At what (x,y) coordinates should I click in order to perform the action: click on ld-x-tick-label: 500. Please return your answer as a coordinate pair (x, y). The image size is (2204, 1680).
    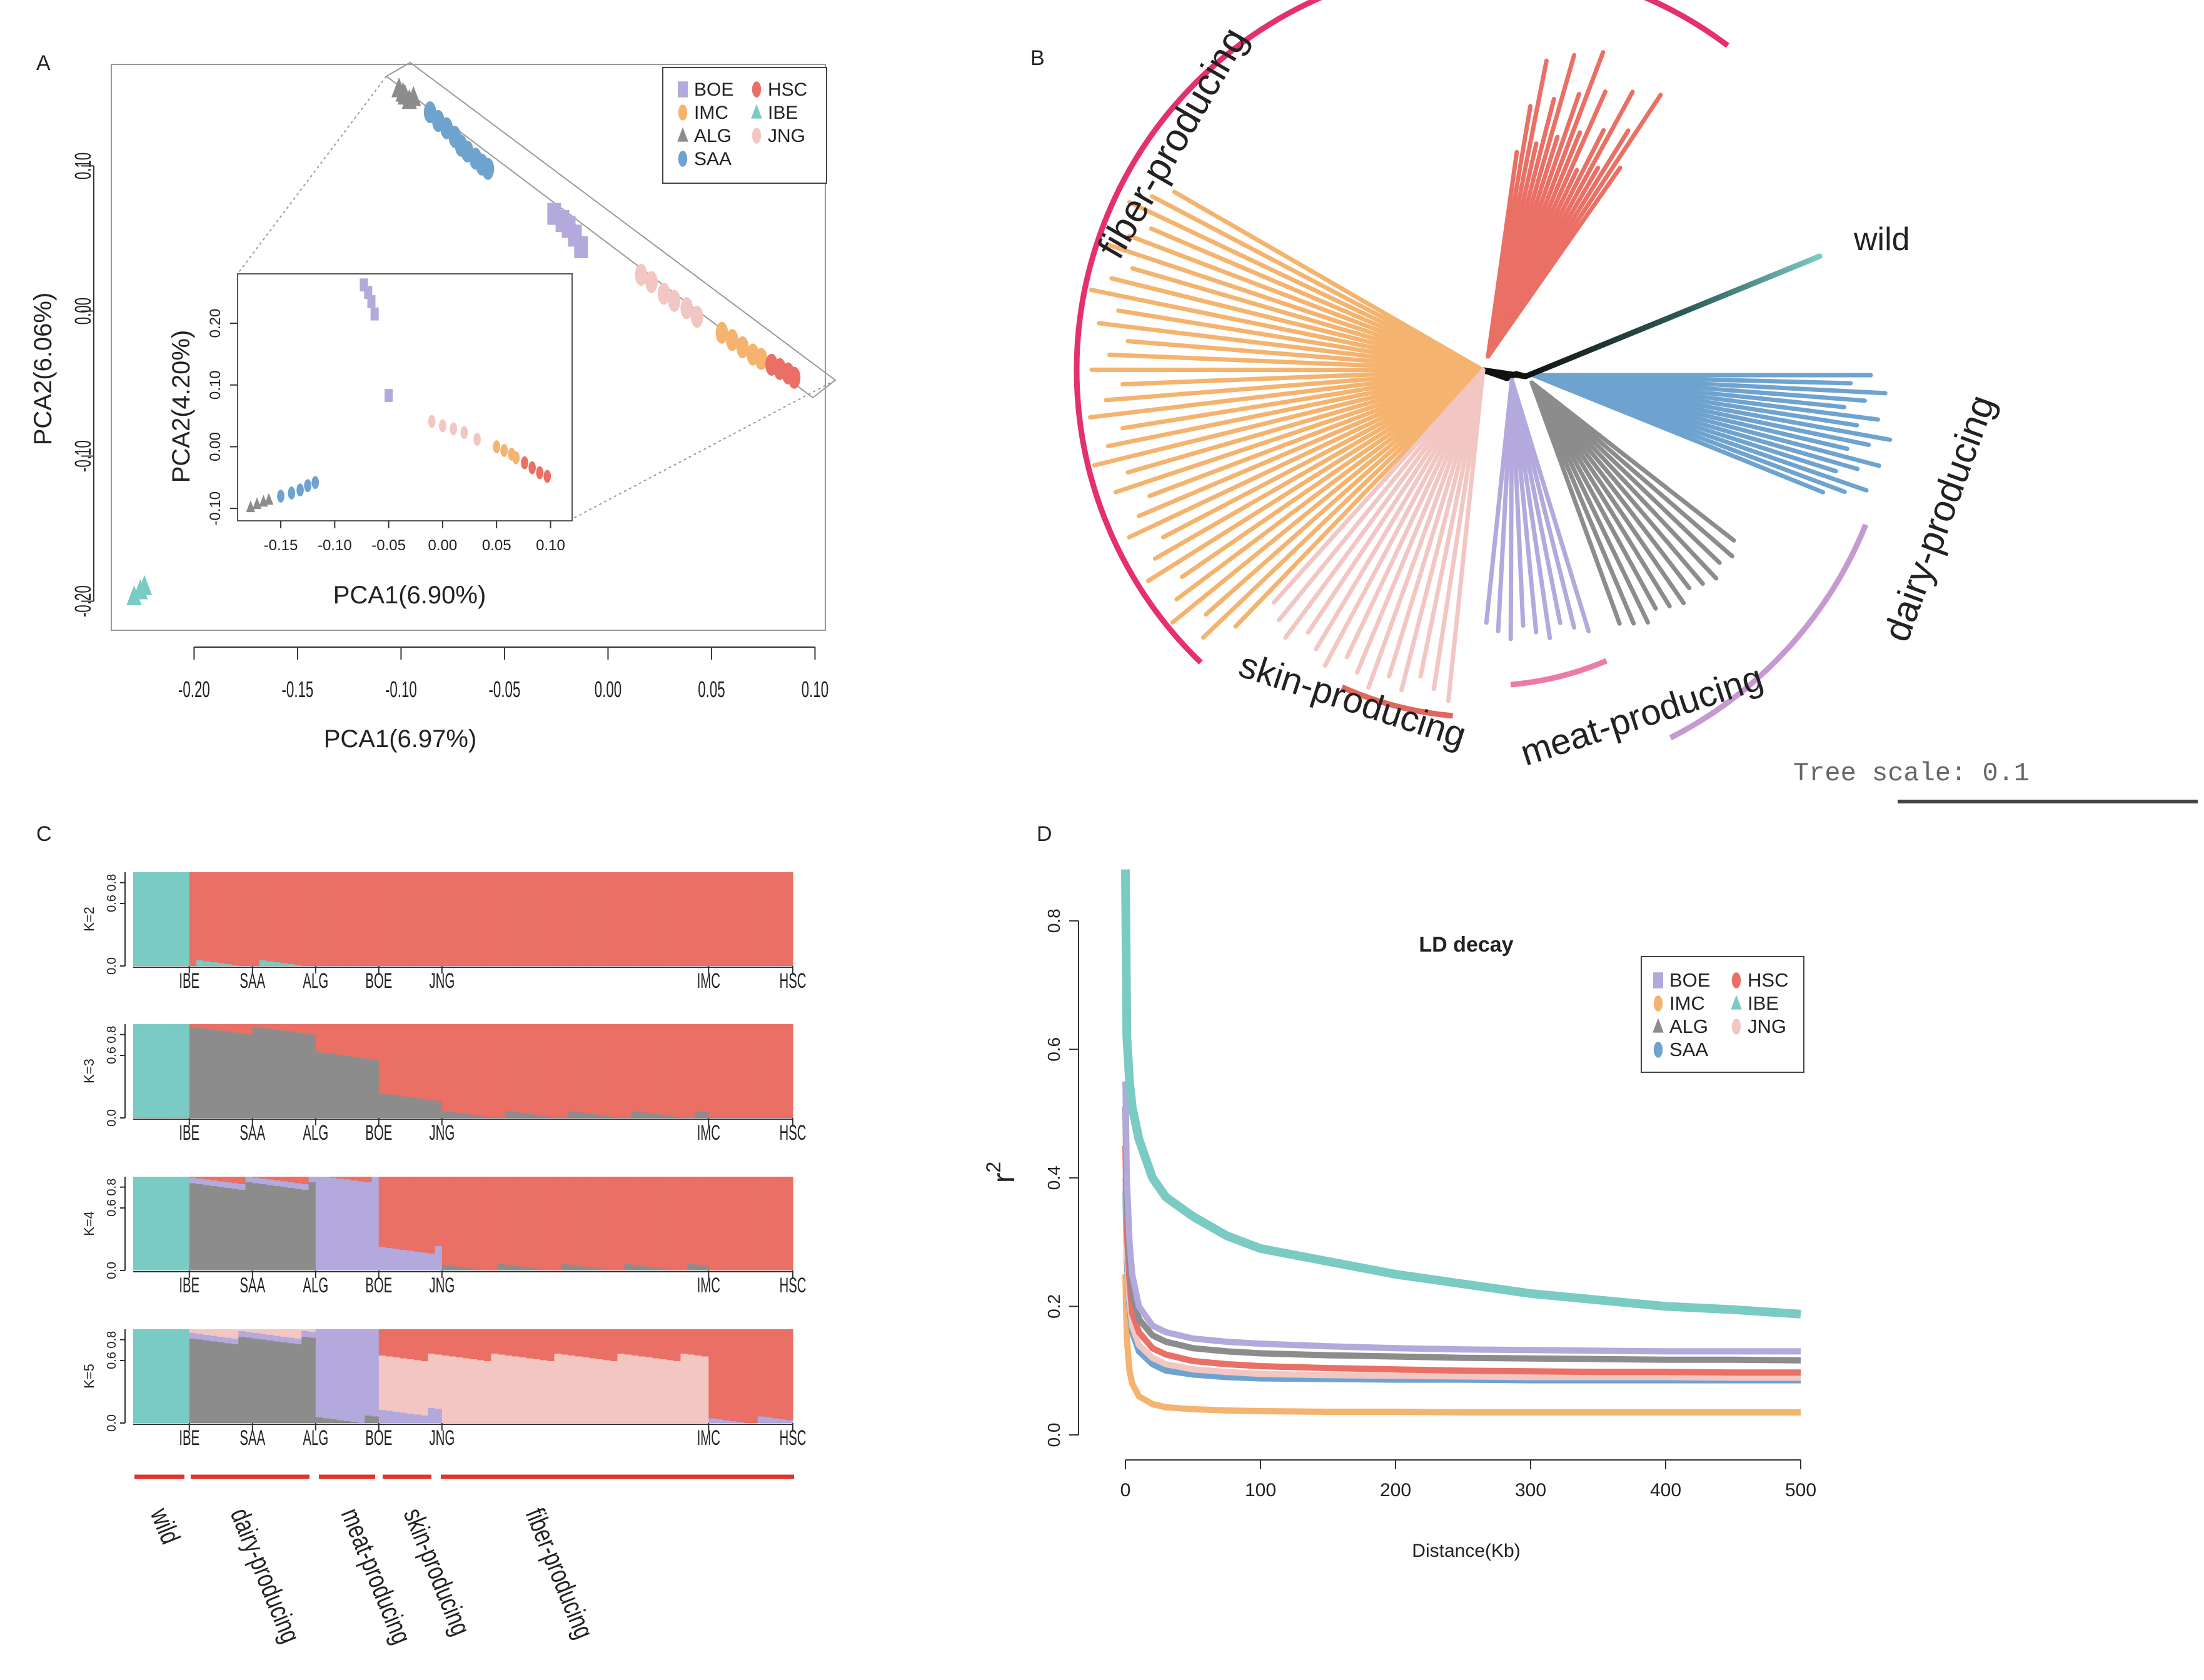
    Looking at the image, I should click on (1801, 1490).